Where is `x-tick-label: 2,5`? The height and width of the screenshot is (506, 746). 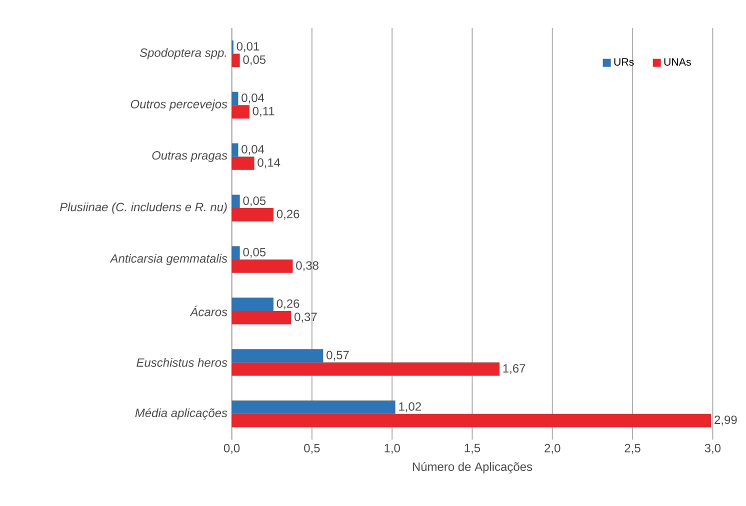
x-tick-label: 2,5 is located at coordinates (632, 449).